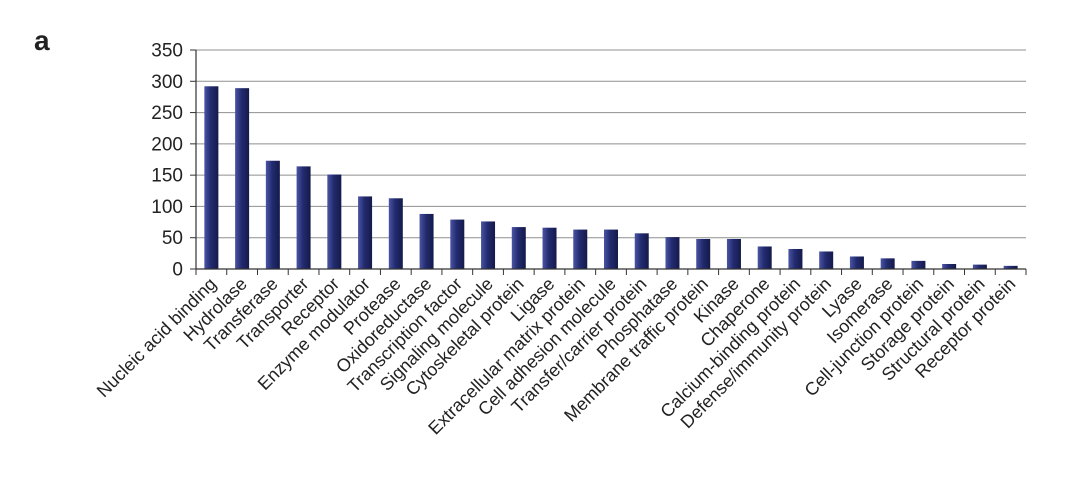  I want to click on y-tick-label: 300, so click(167, 82).